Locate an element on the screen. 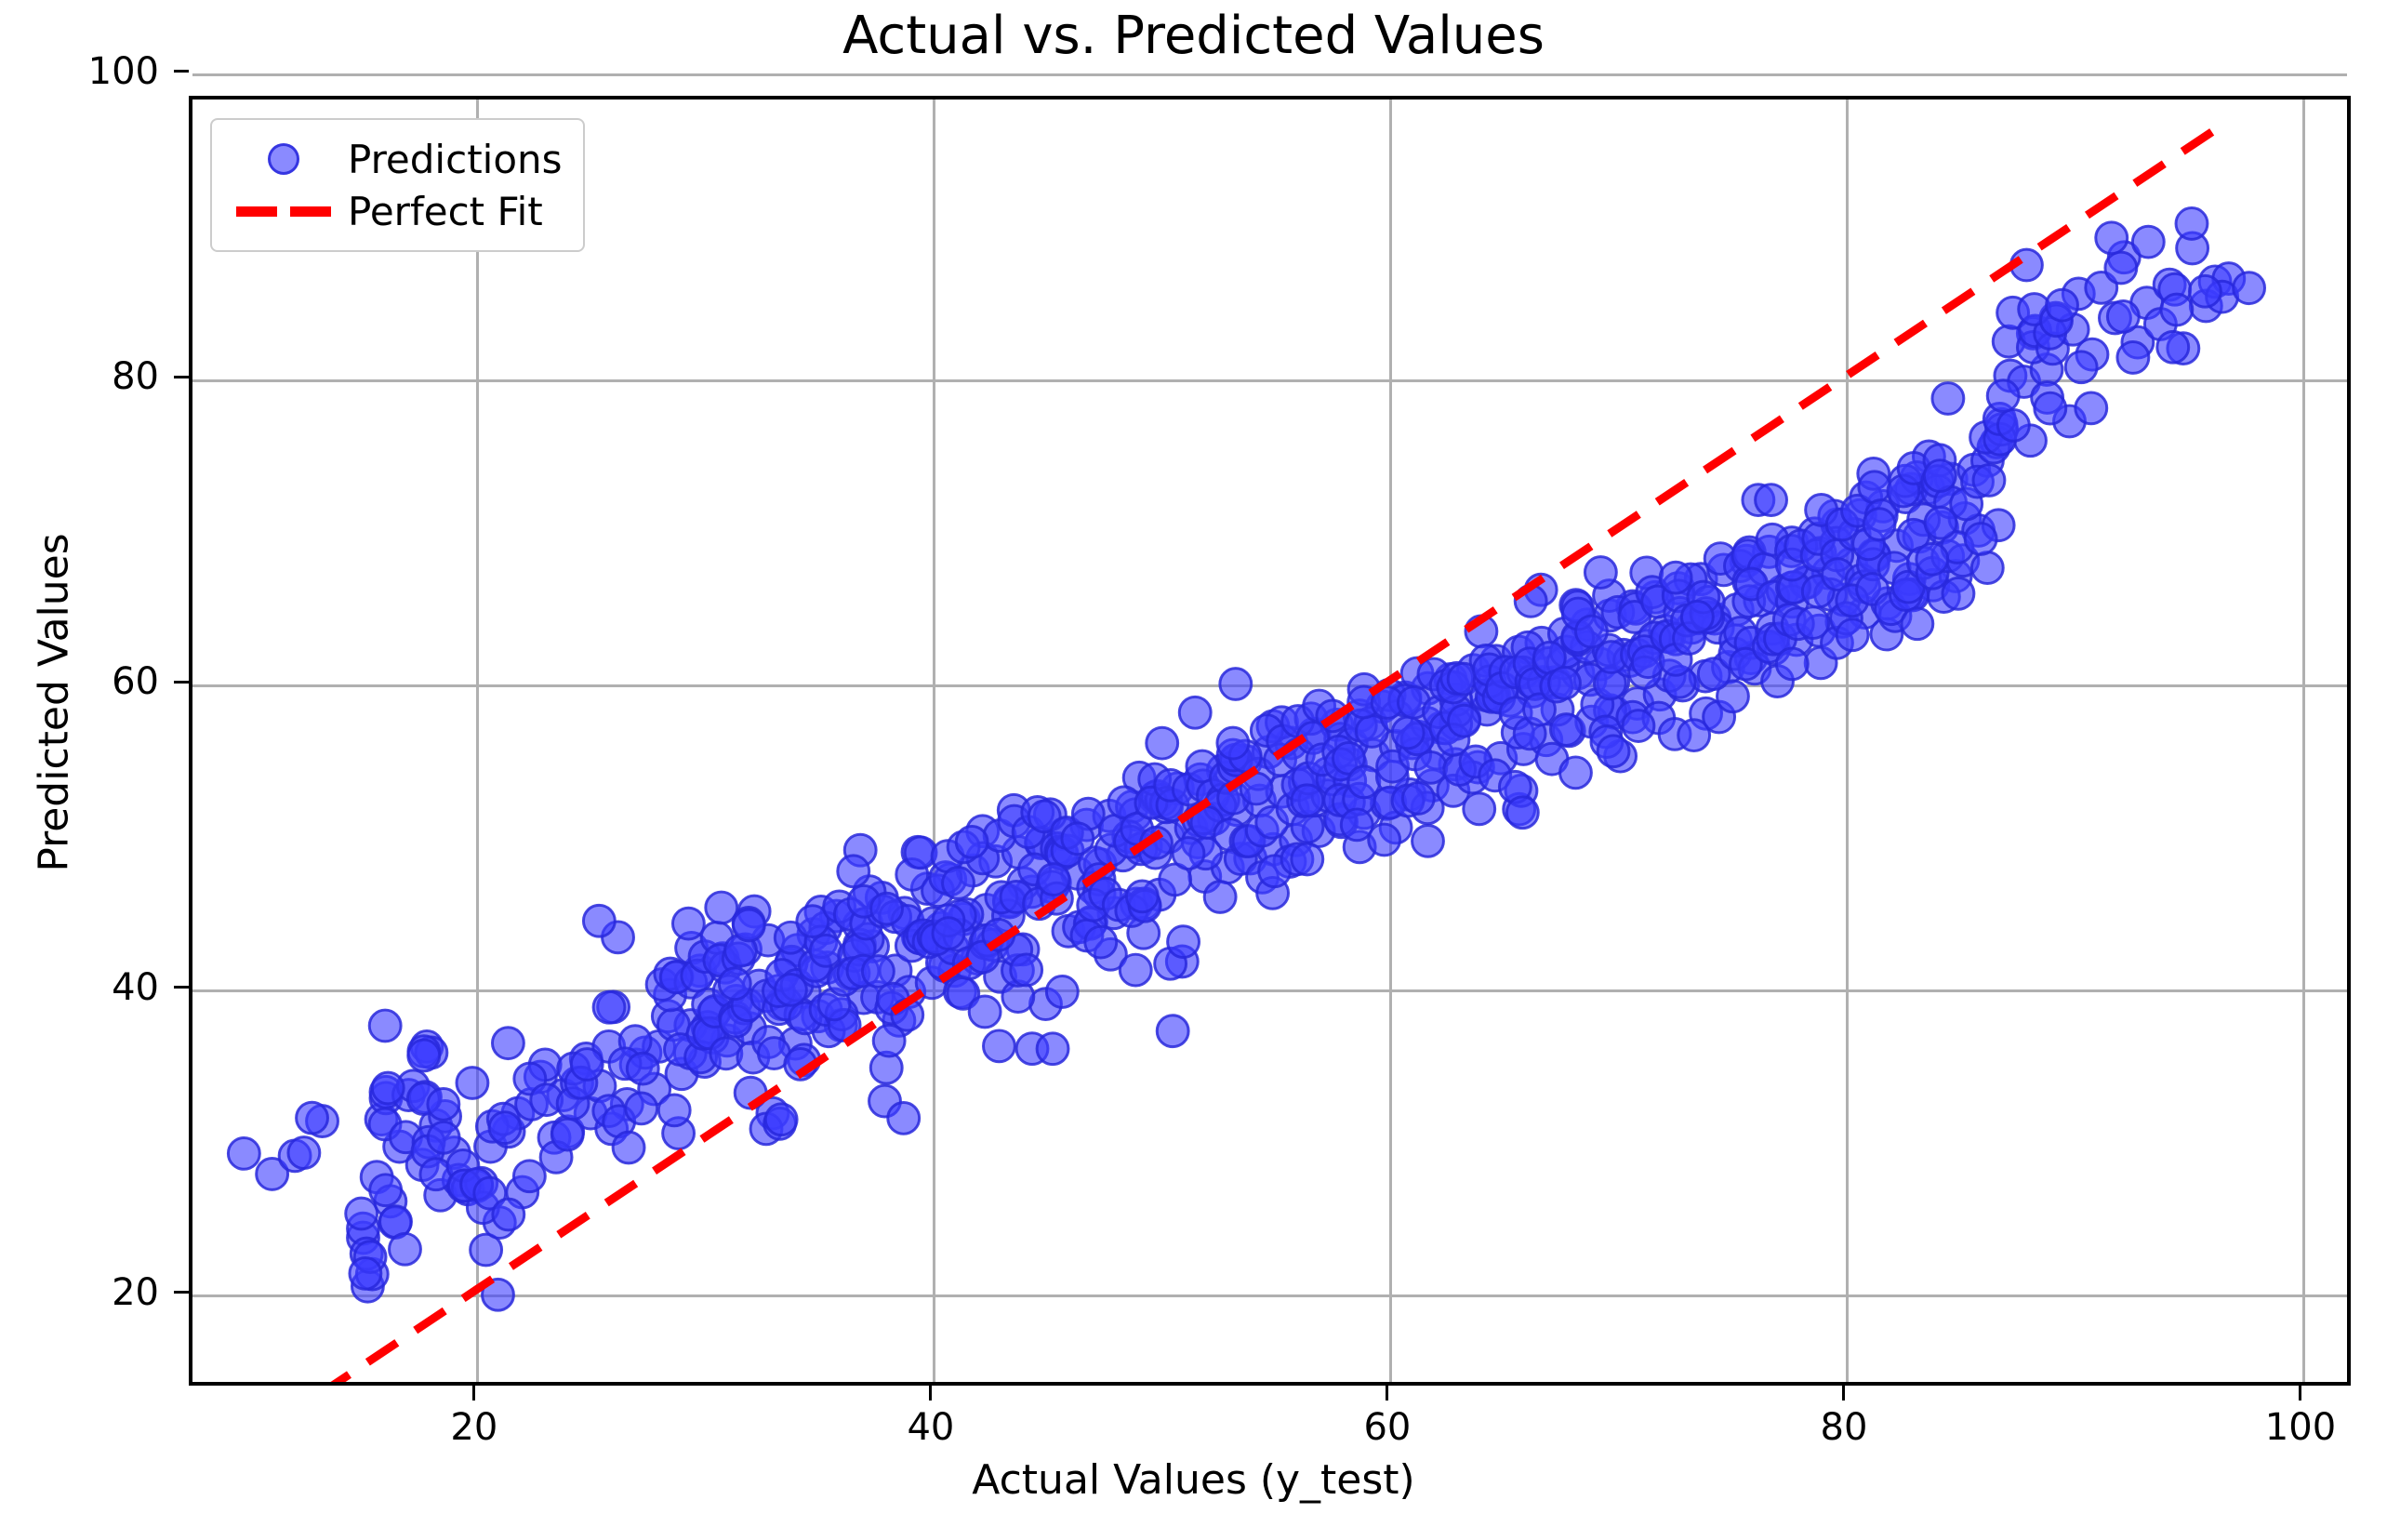 The image size is (2387, 1540). chart-legend: Predictions Perfect Fit is located at coordinates (397, 185).